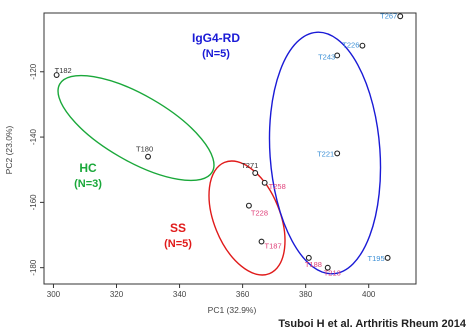 The image size is (470, 333). I want to click on data-point-t228, so click(248, 205).